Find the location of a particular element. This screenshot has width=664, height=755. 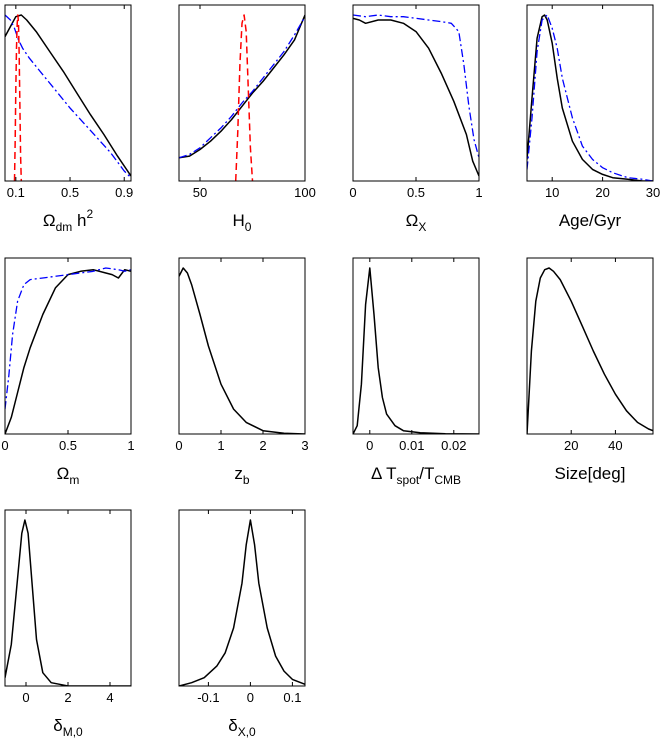

x-tick-label: 30 is located at coordinates (653, 192).